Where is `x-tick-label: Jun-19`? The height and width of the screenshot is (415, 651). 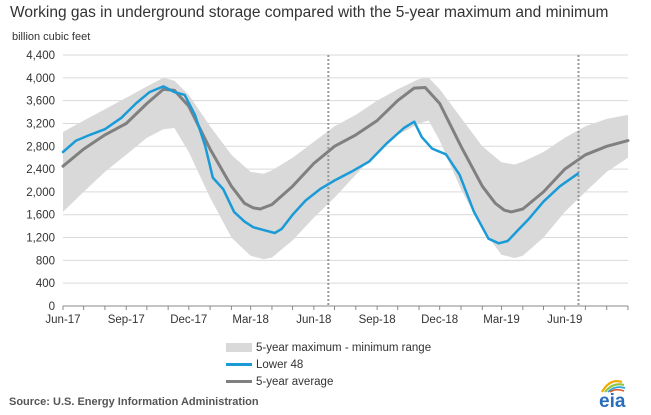 x-tick-label: Jun-19 is located at coordinates (564, 320).